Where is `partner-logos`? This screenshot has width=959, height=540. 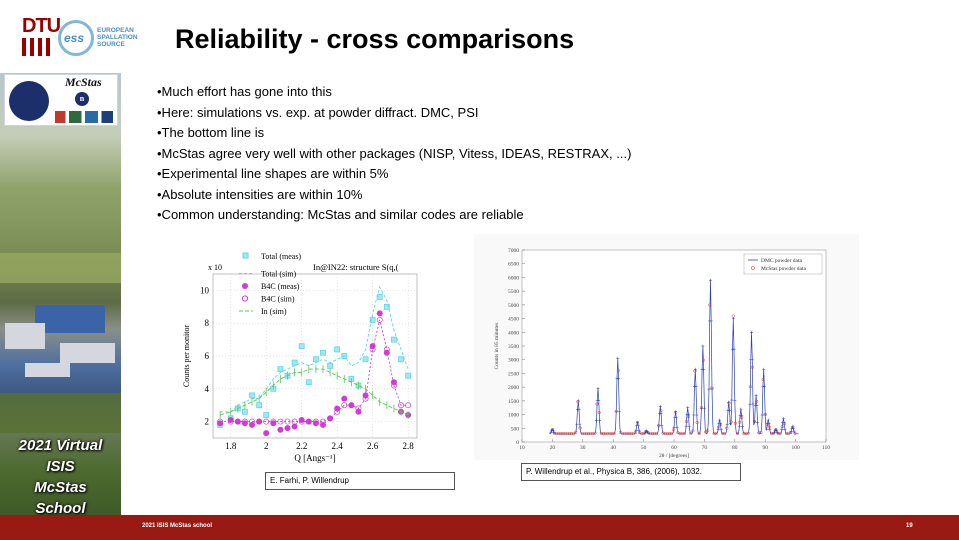 partner-logos is located at coordinates (84, 117).